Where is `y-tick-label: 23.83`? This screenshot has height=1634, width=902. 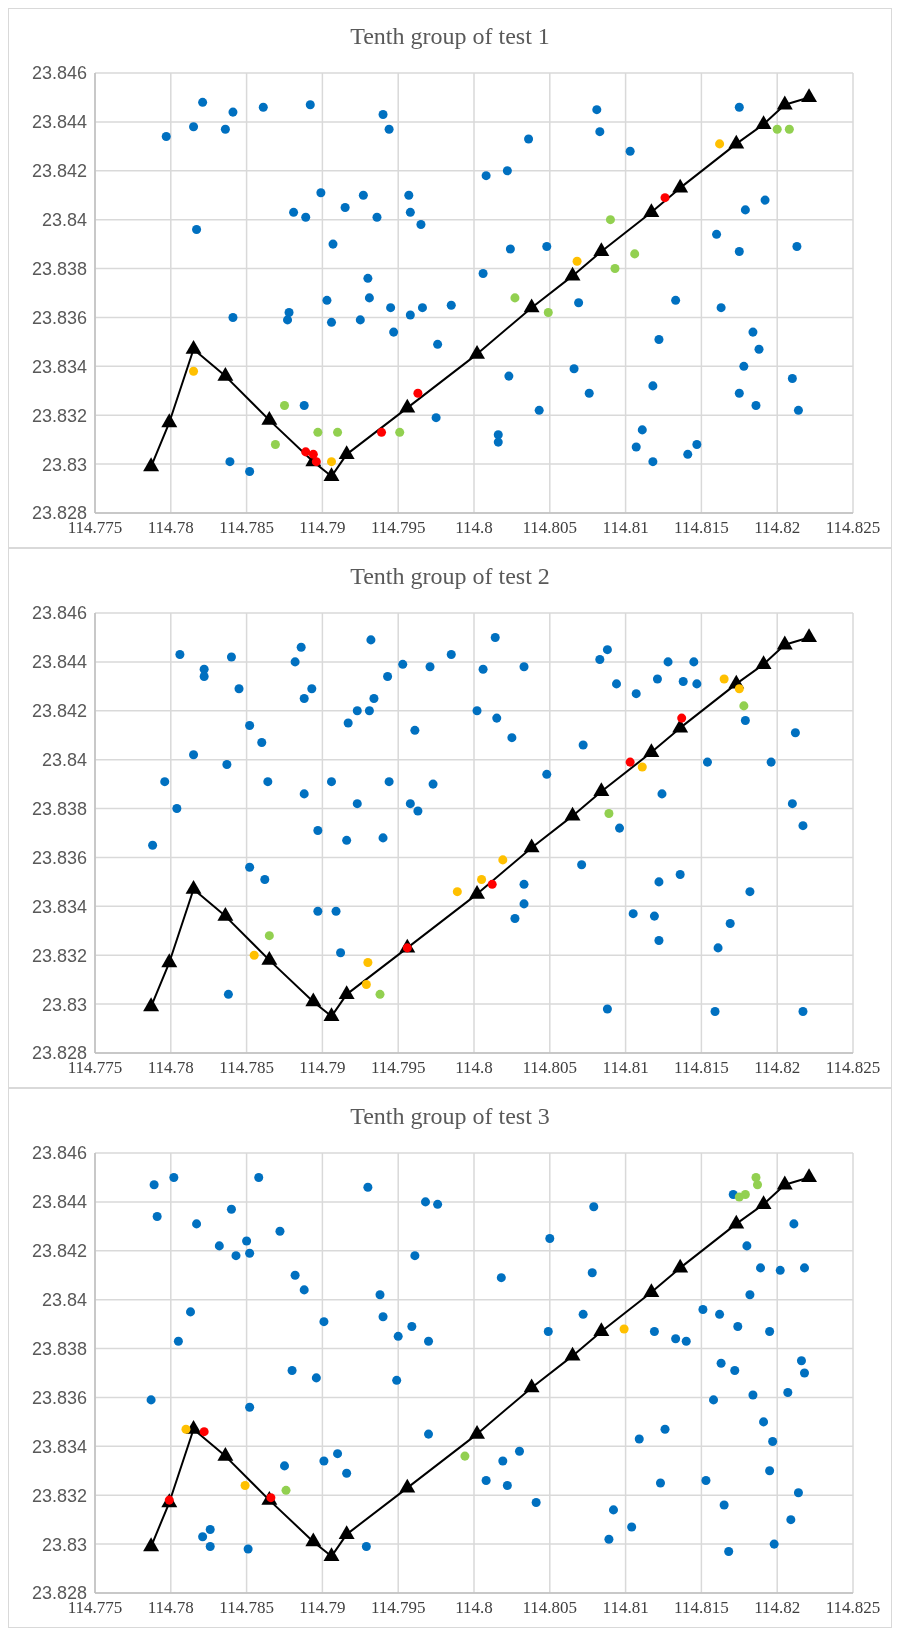
y-tick-label: 23.83 is located at coordinates (64, 1004).